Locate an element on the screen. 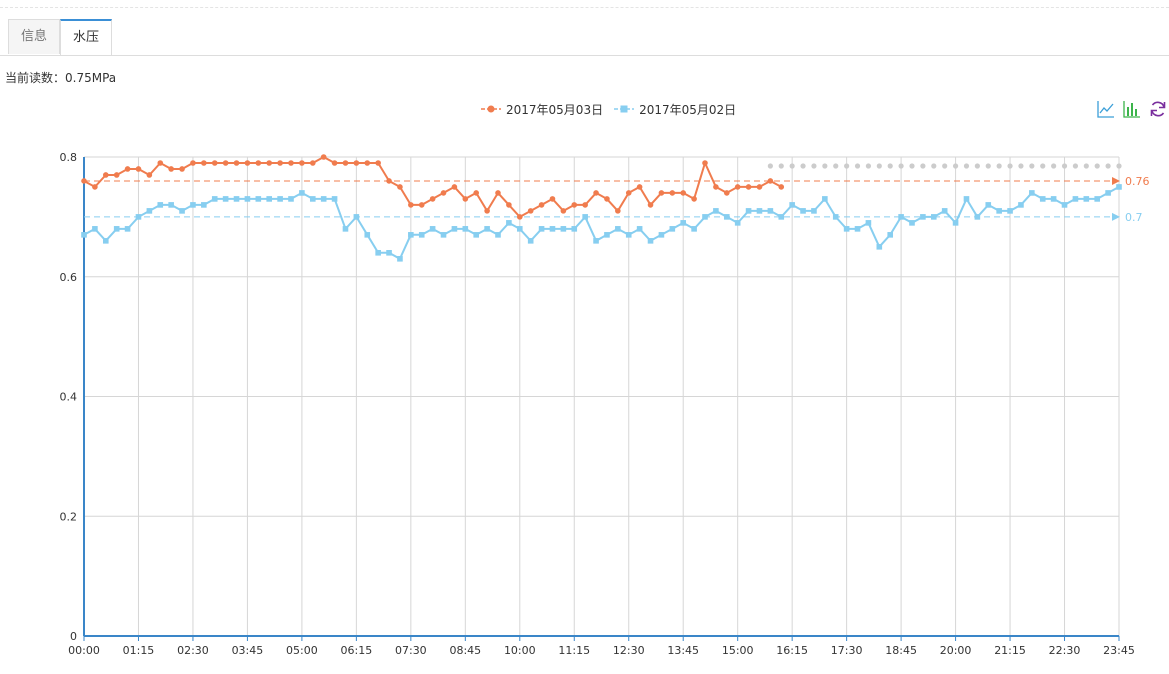  tab-underline is located at coordinates (584, 55).